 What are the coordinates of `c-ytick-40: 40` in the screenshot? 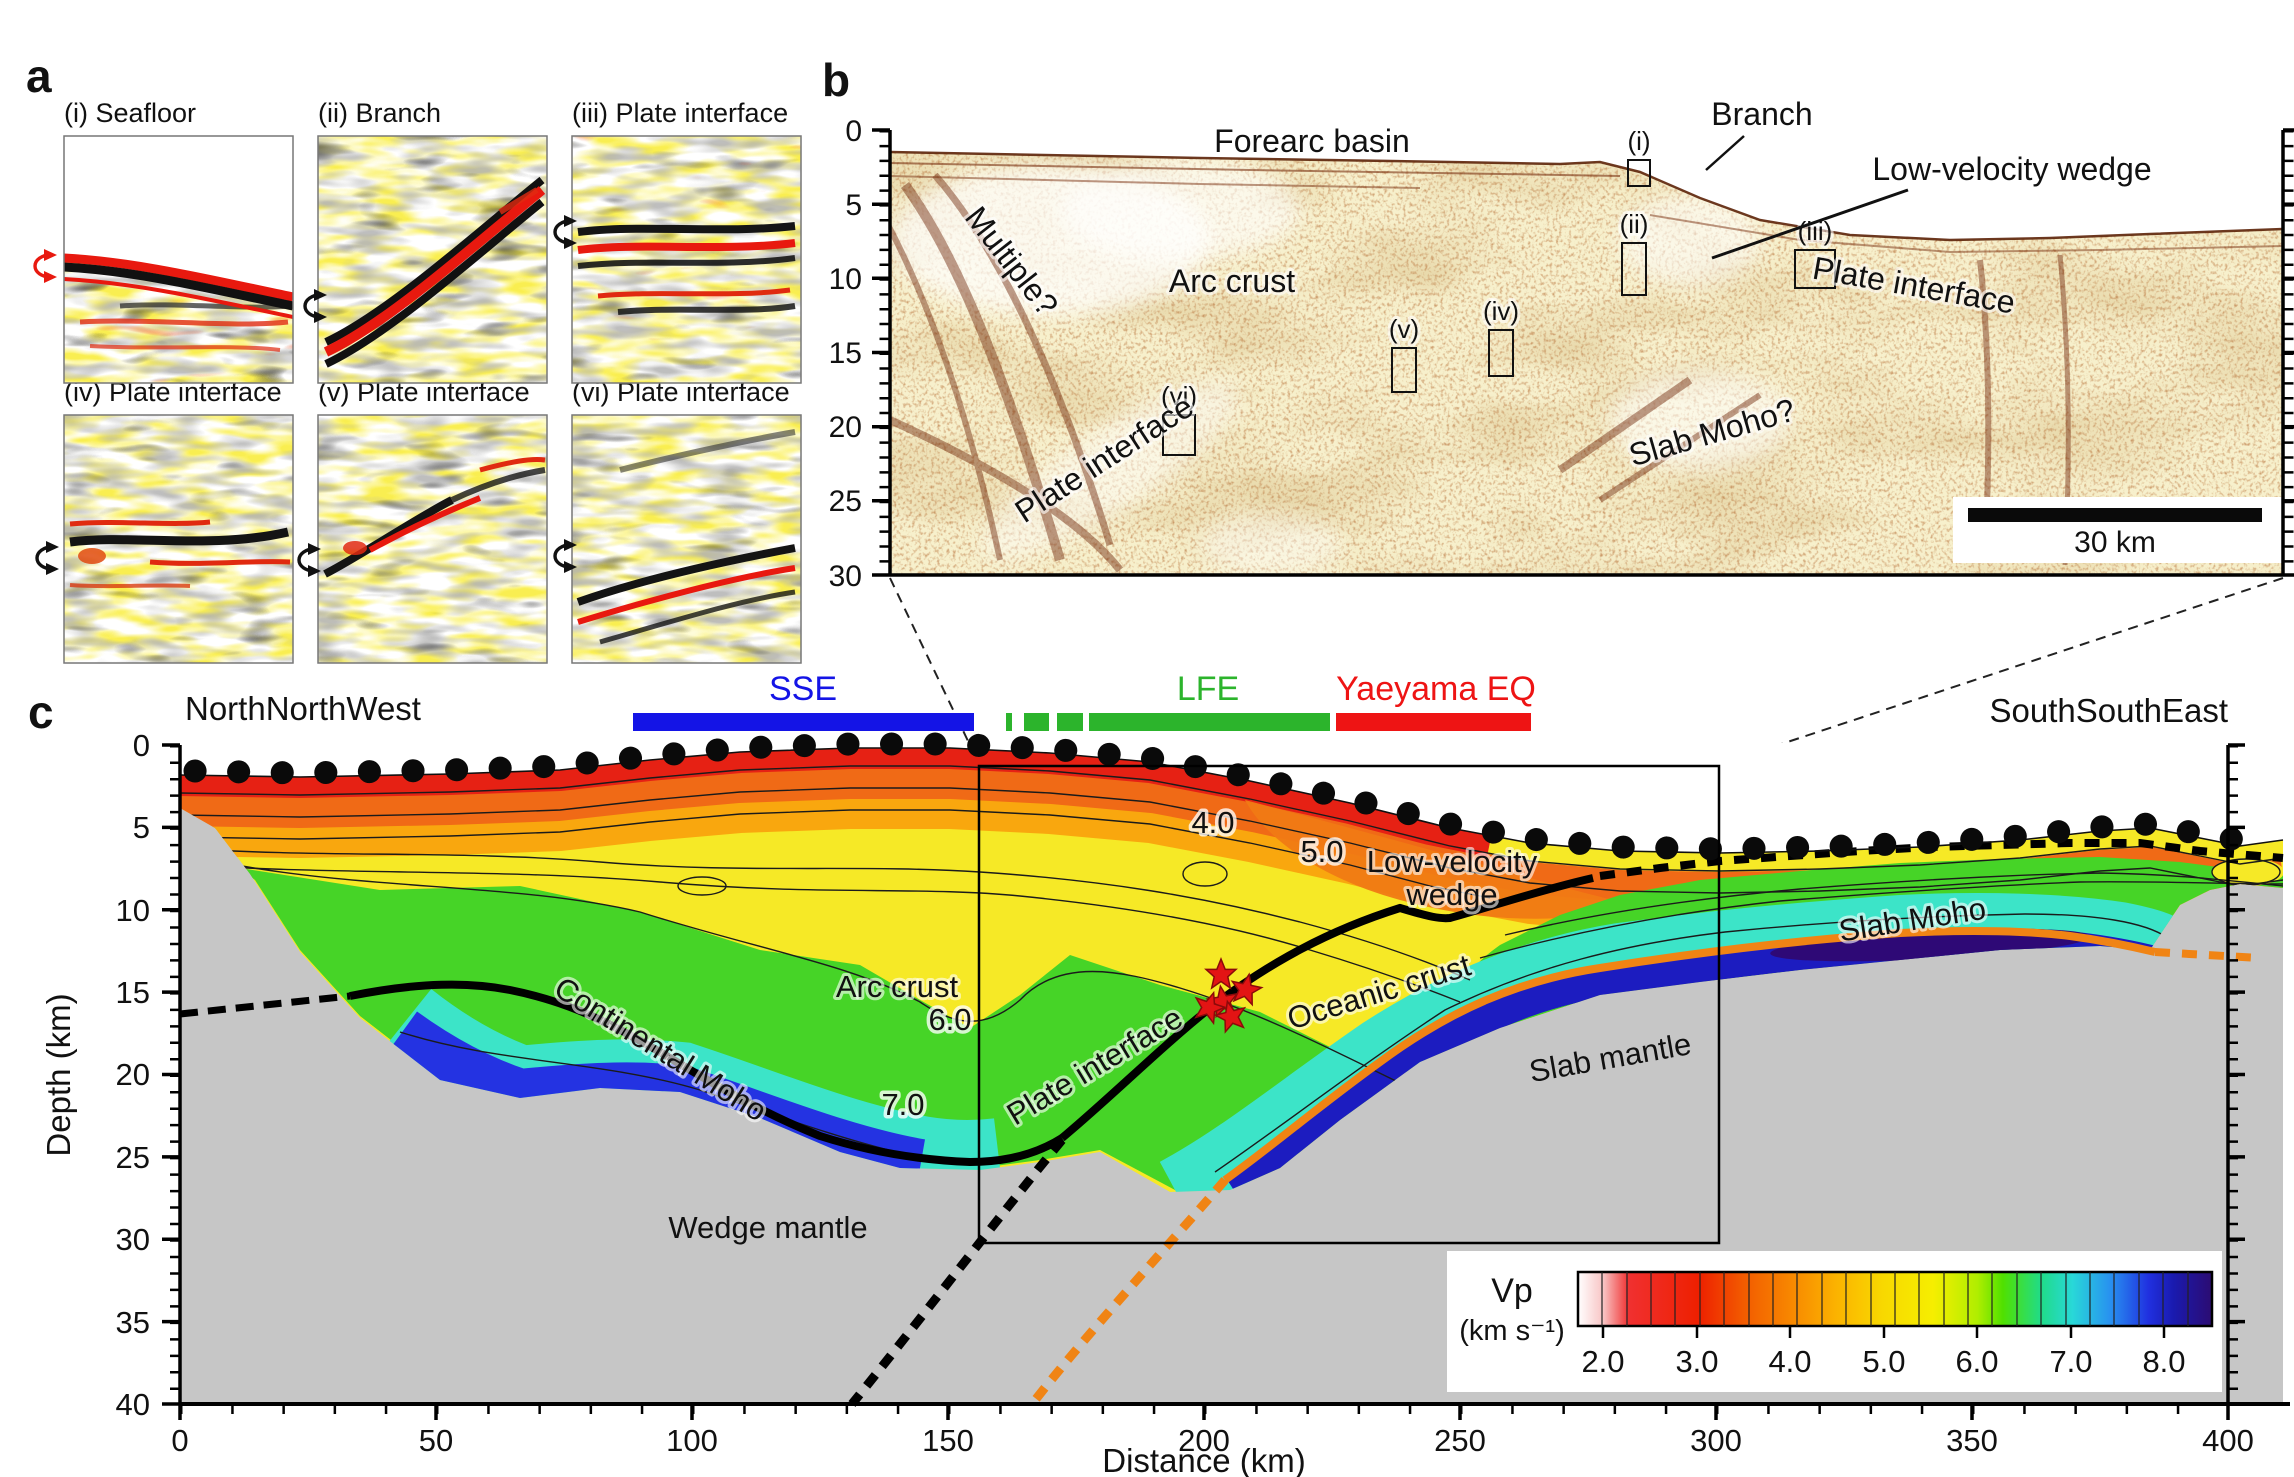 It's located at (133, 1404).